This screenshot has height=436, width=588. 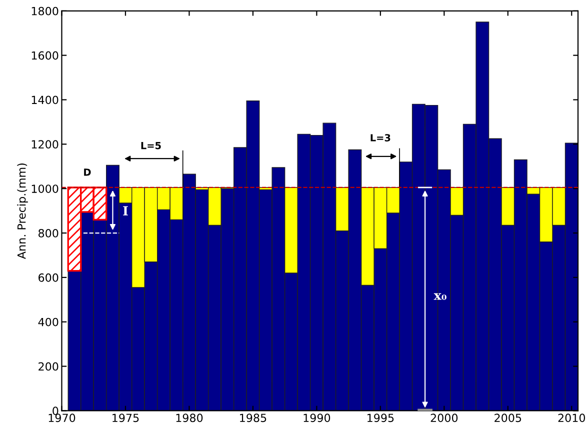 I want to click on y-tick-label: 800, so click(x=48, y=233).